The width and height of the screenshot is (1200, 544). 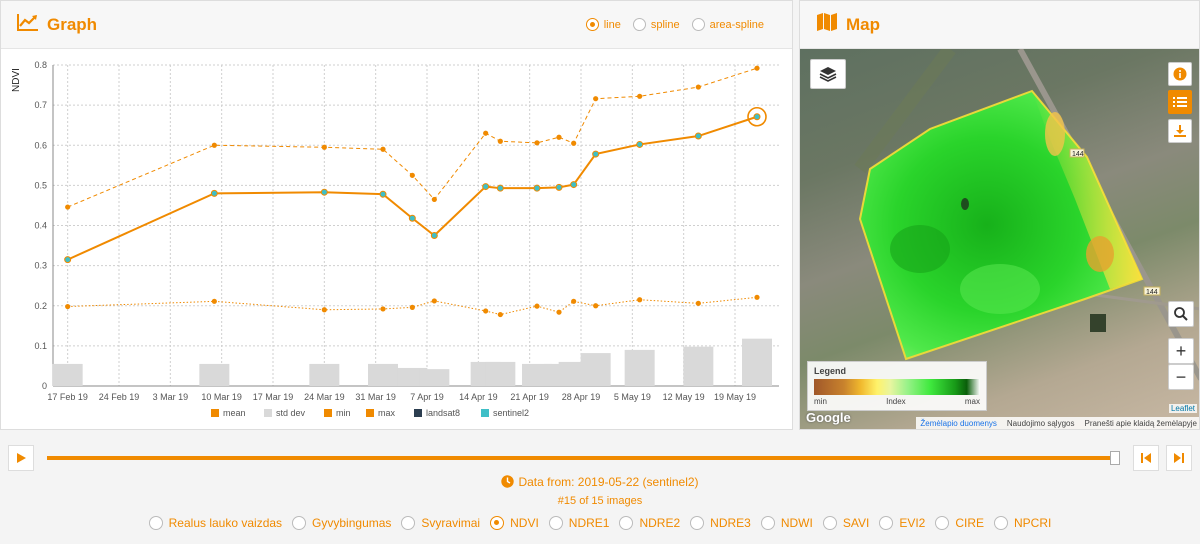 I want to click on radio-line, so click(x=592, y=24).